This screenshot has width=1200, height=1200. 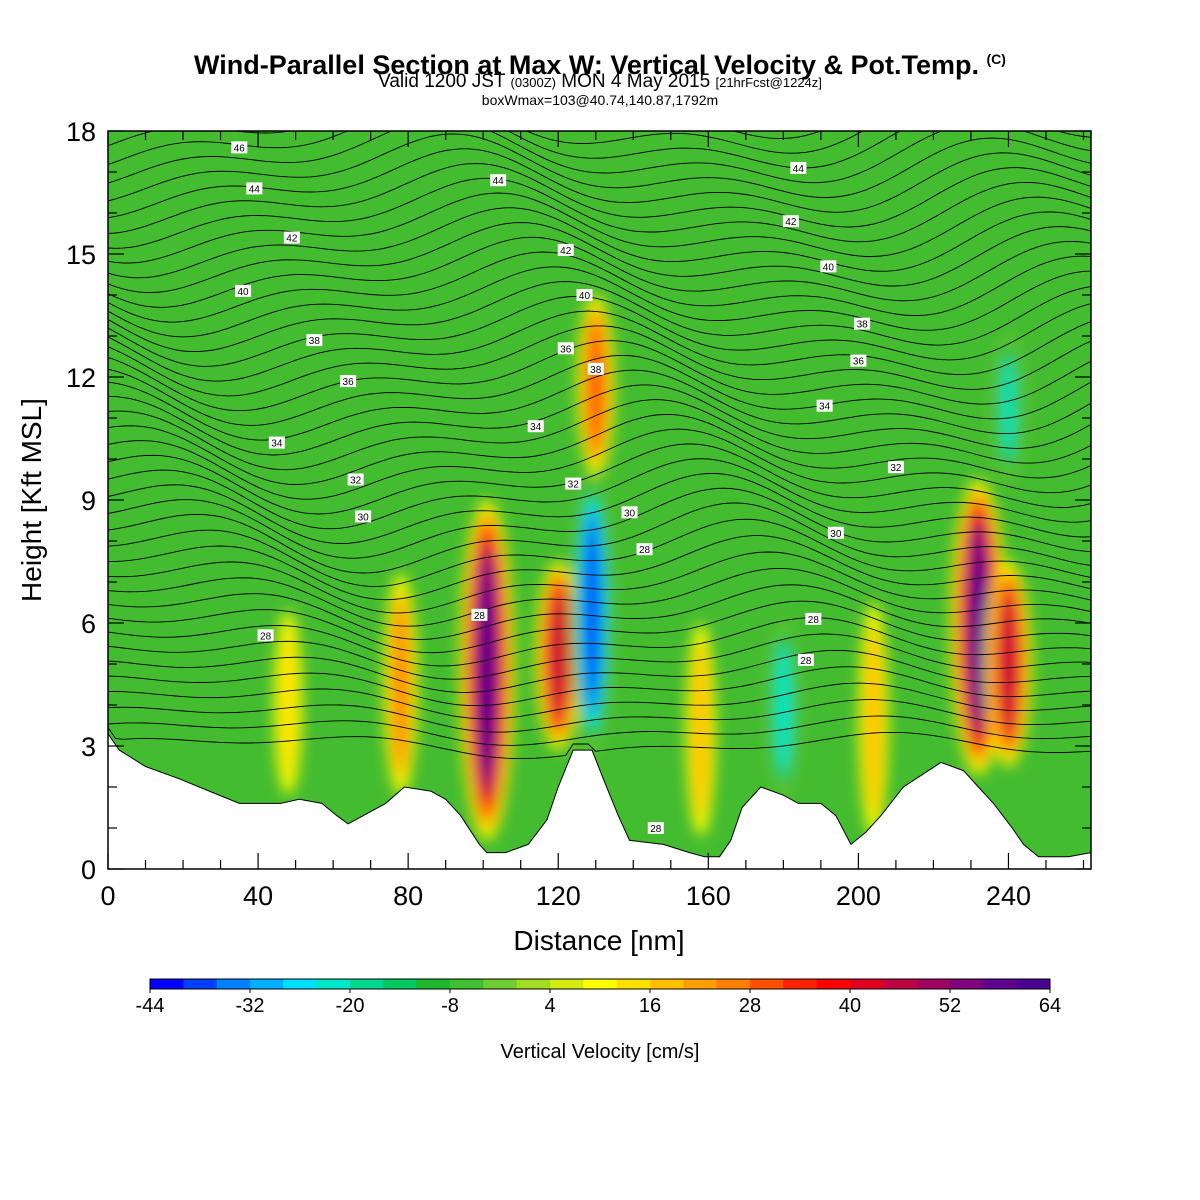 I want to click on x-tick-label: 80, so click(x=408, y=896).